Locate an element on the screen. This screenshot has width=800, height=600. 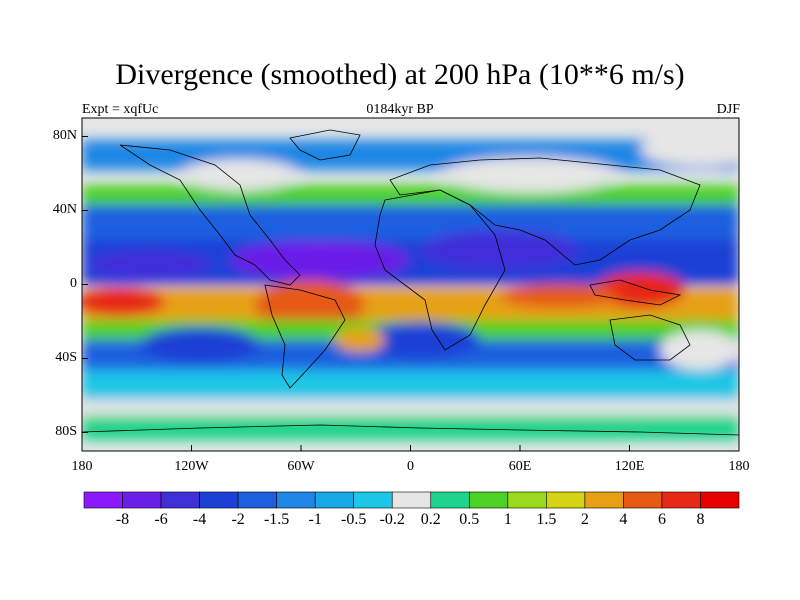
x-tick-label: 120E is located at coordinates (629, 466).